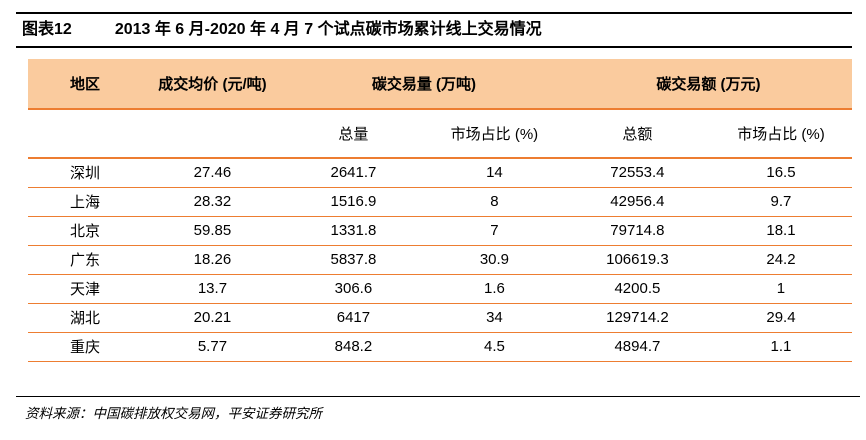 The width and height of the screenshot is (866, 440). I want to click on cell-volume-share: 4.5, so click(494, 347).